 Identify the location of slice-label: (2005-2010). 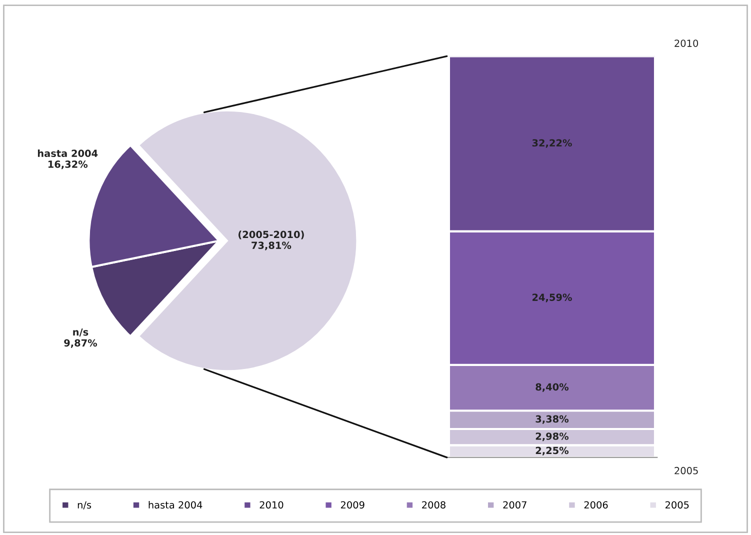
(271, 235).